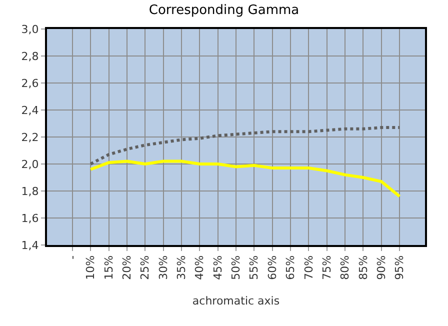 The image size is (448, 326). What do you see at coordinates (217, 267) in the screenshot?
I see `x-tick-label: 45%` at bounding box center [217, 267].